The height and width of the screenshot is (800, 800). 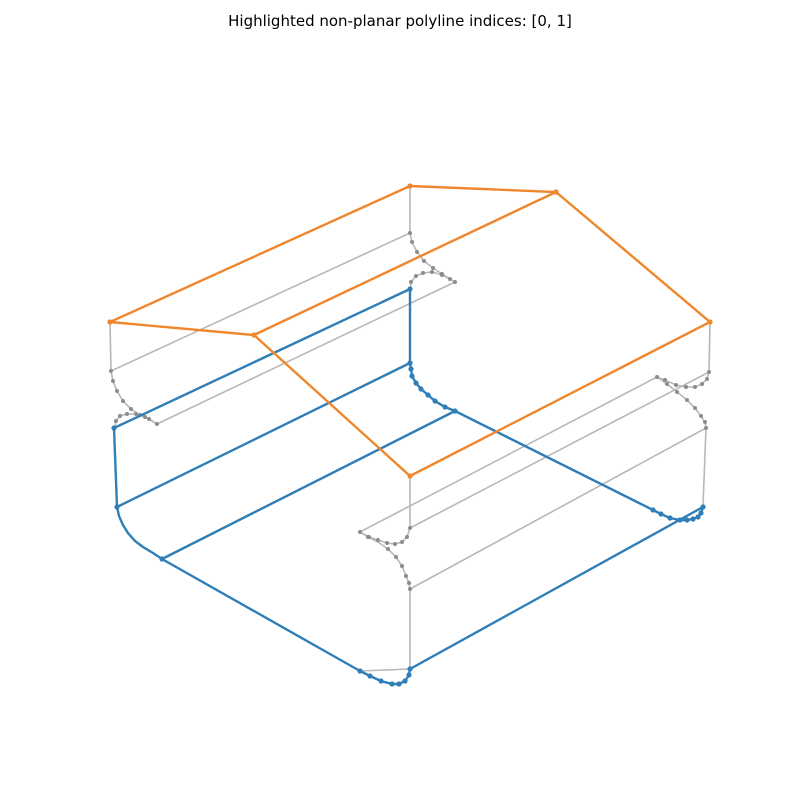 I want to click on polyline-1-inner-edge, so click(x=405, y=263).